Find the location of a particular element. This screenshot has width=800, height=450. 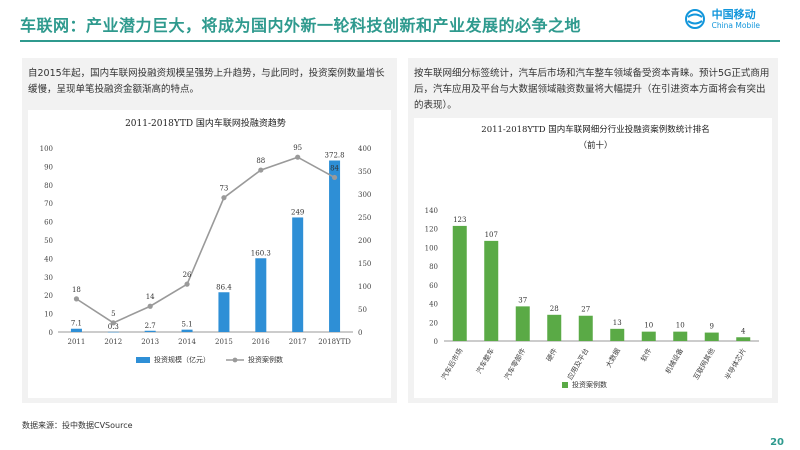

logo-text-cn: 中国移动 is located at coordinates (733, 14).